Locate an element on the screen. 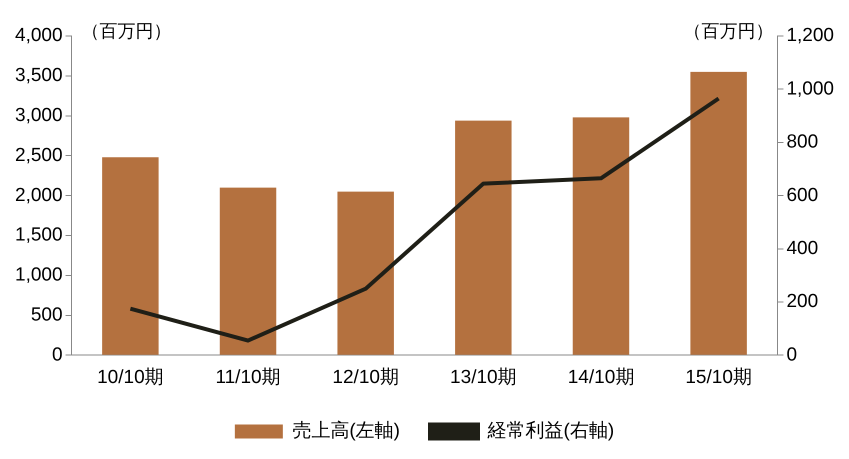 This screenshot has height=459, width=849. y-tick-label: 1,500 is located at coordinates (39, 235).